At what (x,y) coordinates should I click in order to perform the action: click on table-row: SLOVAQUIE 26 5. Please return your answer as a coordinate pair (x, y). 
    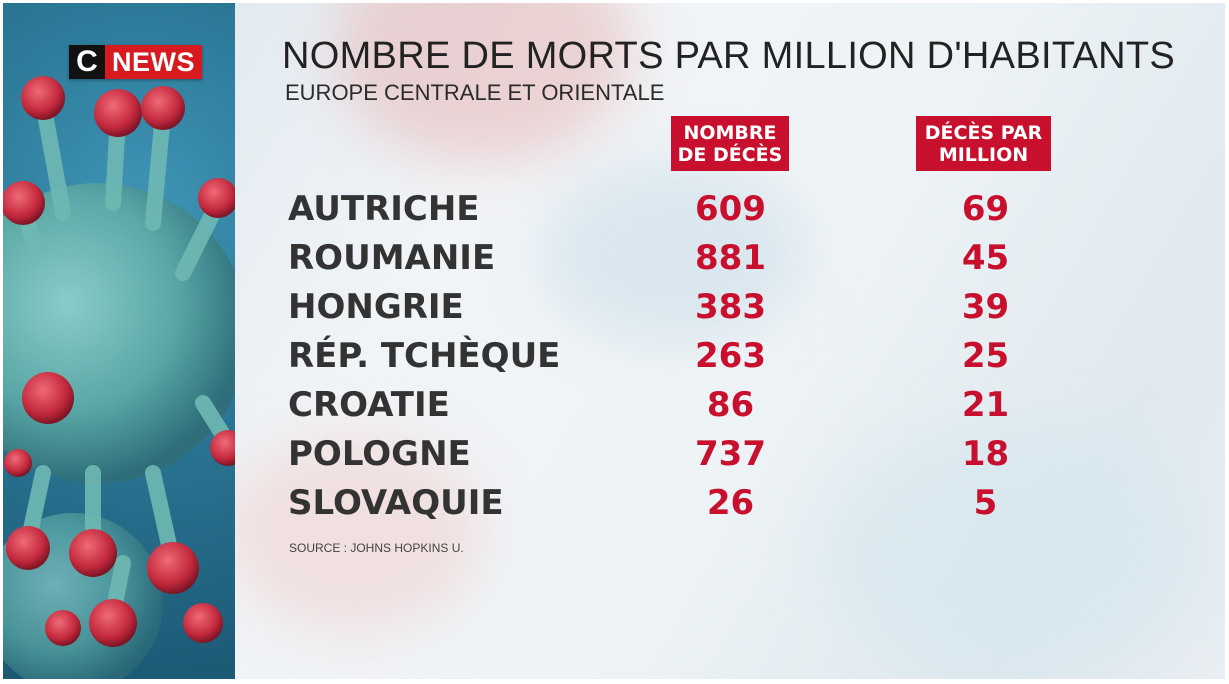
    Looking at the image, I should click on (553, 506).